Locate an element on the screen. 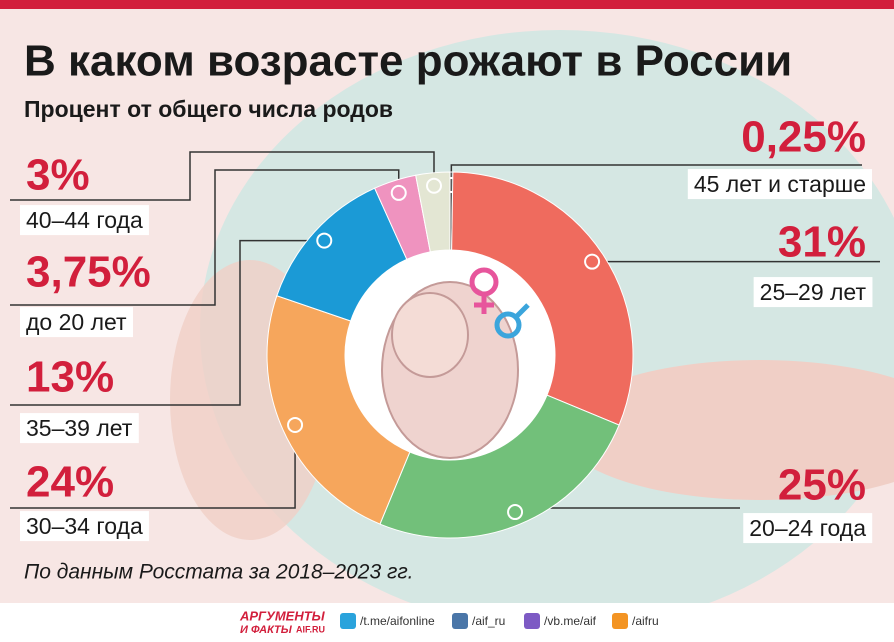  category-label: 35–39 лет is located at coordinates (79, 428).